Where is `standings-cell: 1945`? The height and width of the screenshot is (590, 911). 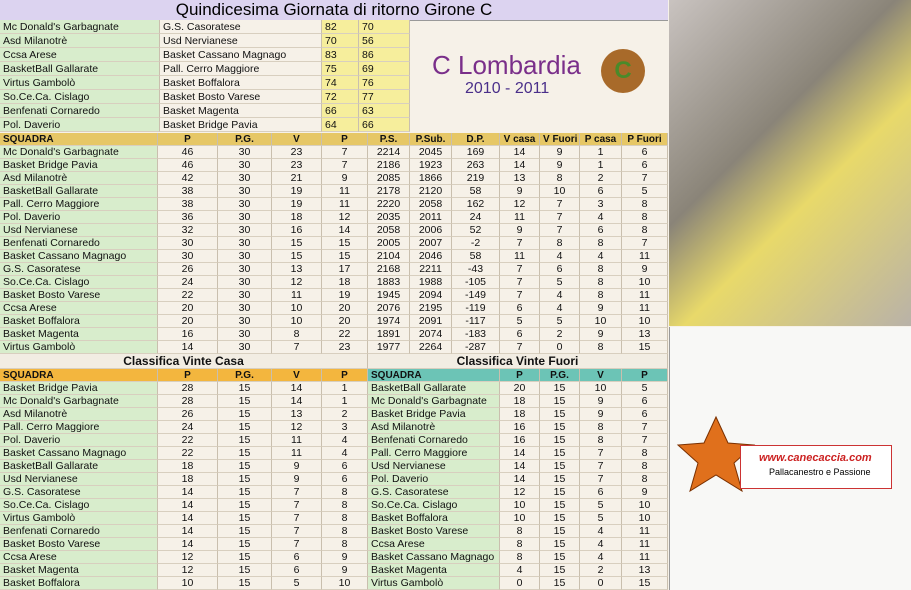 standings-cell: 1945 is located at coordinates (389, 295).